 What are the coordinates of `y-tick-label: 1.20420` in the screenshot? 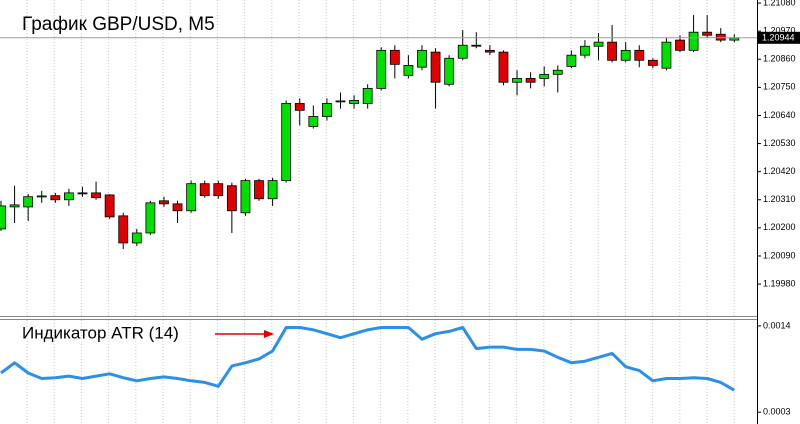 It's located at (779, 171).